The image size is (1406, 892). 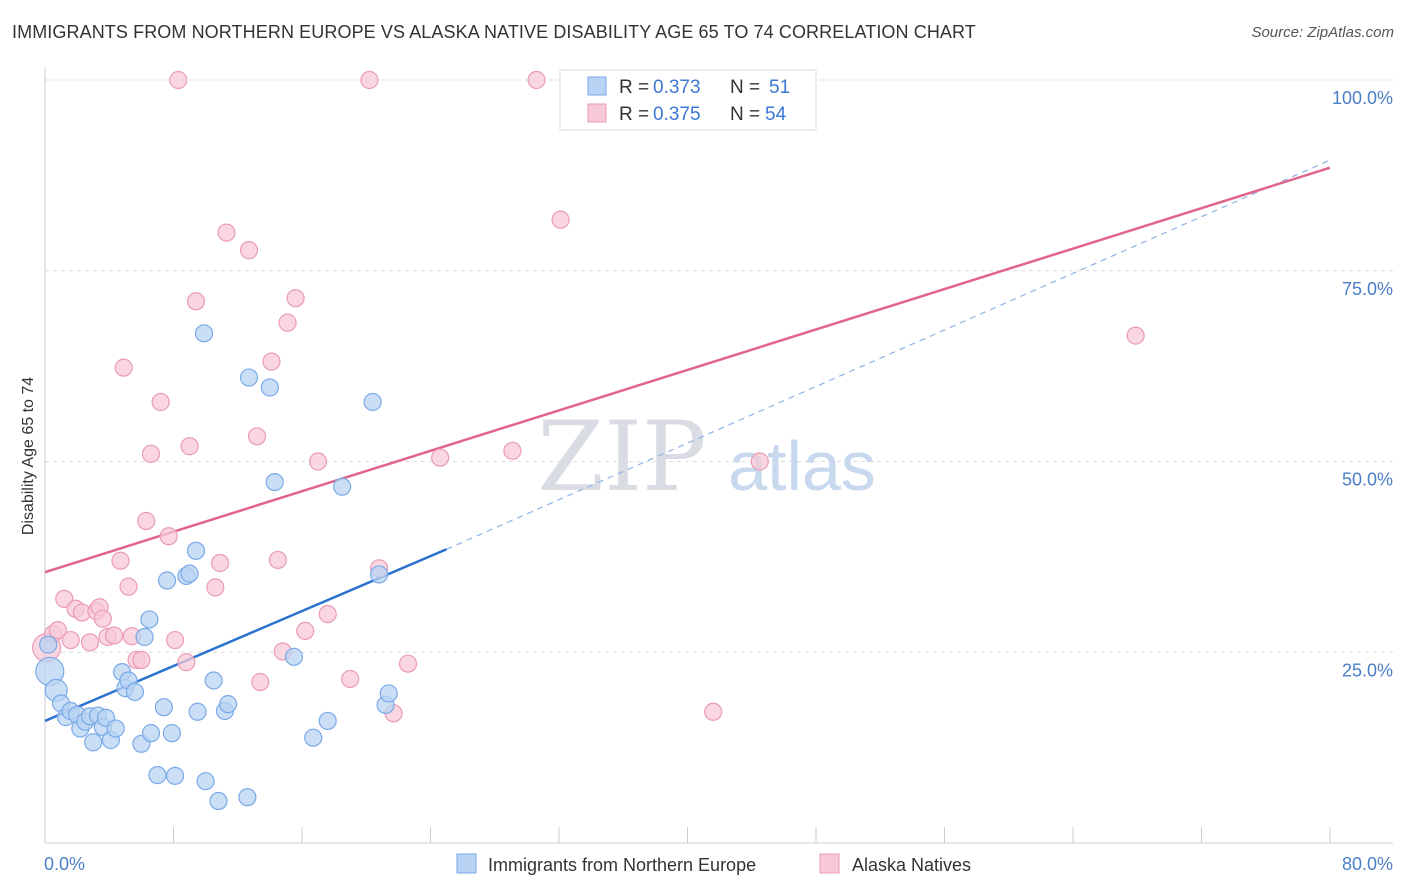 What do you see at coordinates (597, 86) in the screenshot?
I see `legend-swatch-blue` at bounding box center [597, 86].